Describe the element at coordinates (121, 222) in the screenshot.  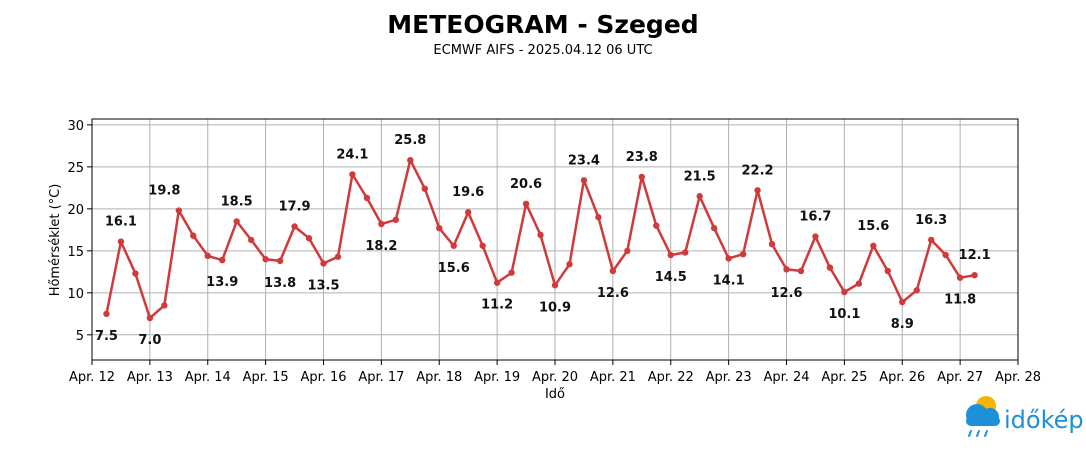
I see `data-label: 16.1` at that location.